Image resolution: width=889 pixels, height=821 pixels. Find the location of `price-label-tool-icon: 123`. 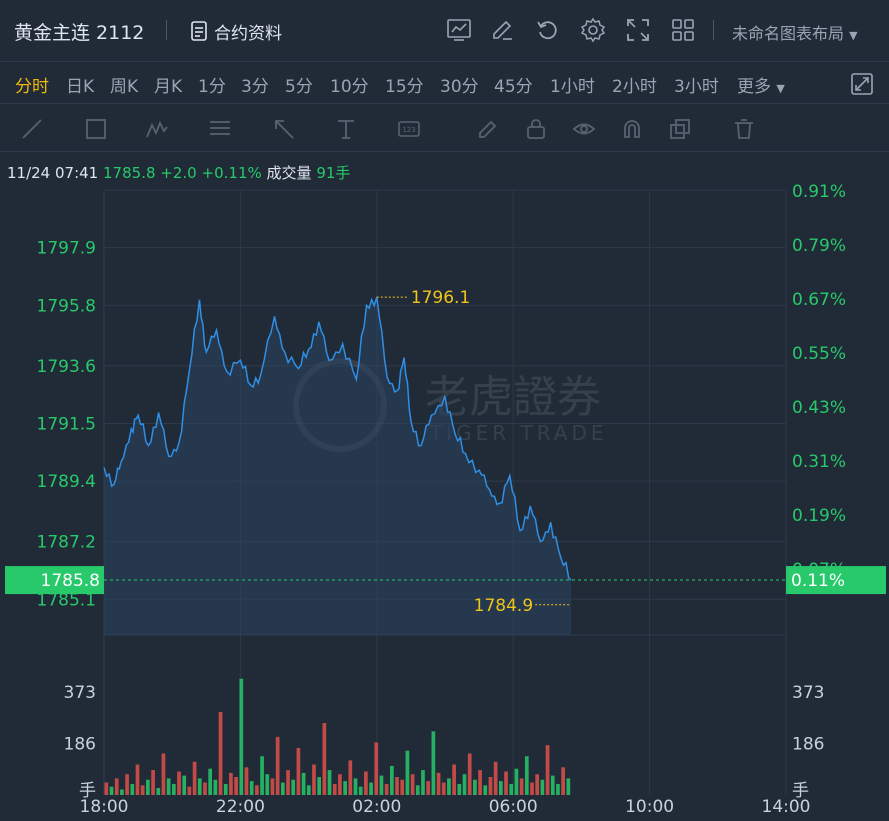

price-label-tool-icon: 123 is located at coordinates (409, 129).